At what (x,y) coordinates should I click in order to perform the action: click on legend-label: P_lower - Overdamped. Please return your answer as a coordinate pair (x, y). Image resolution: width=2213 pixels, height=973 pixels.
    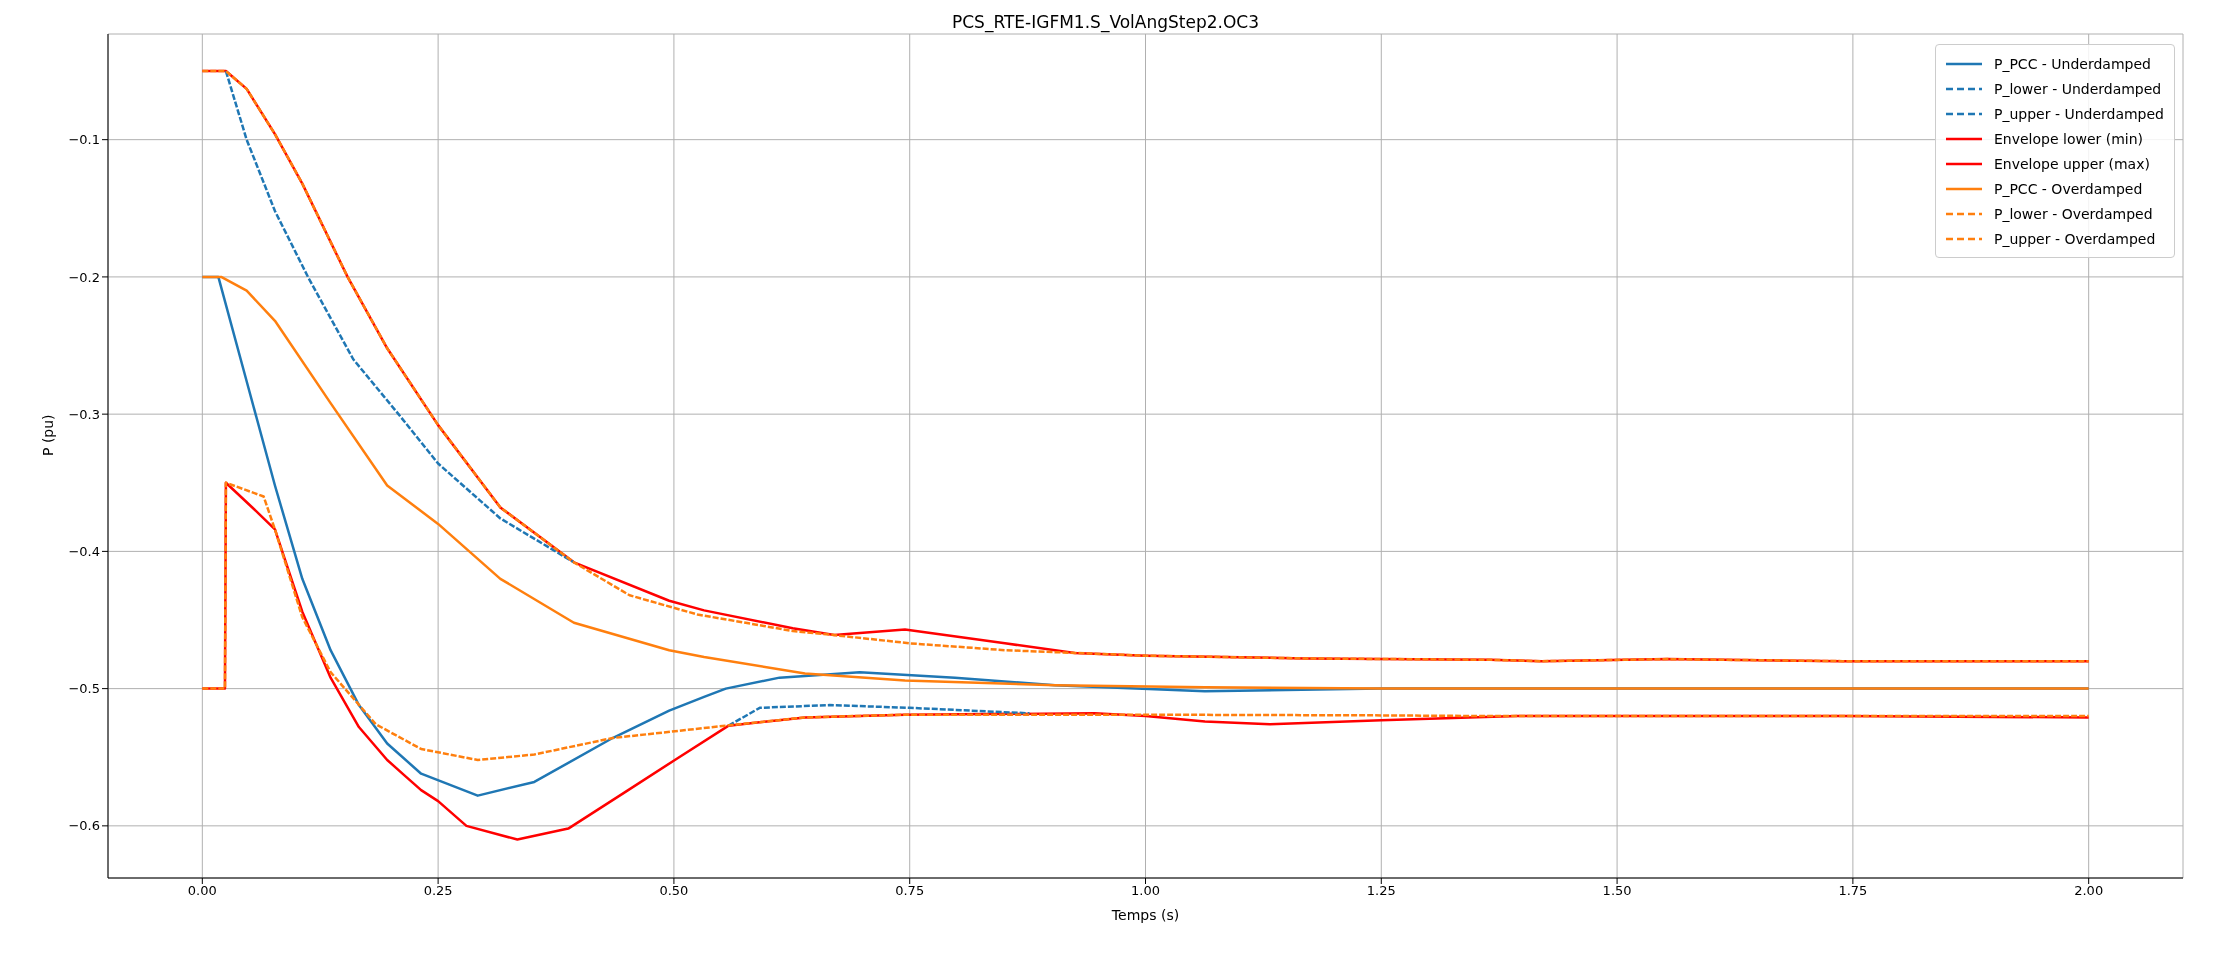
    Looking at the image, I should click on (2073, 213).